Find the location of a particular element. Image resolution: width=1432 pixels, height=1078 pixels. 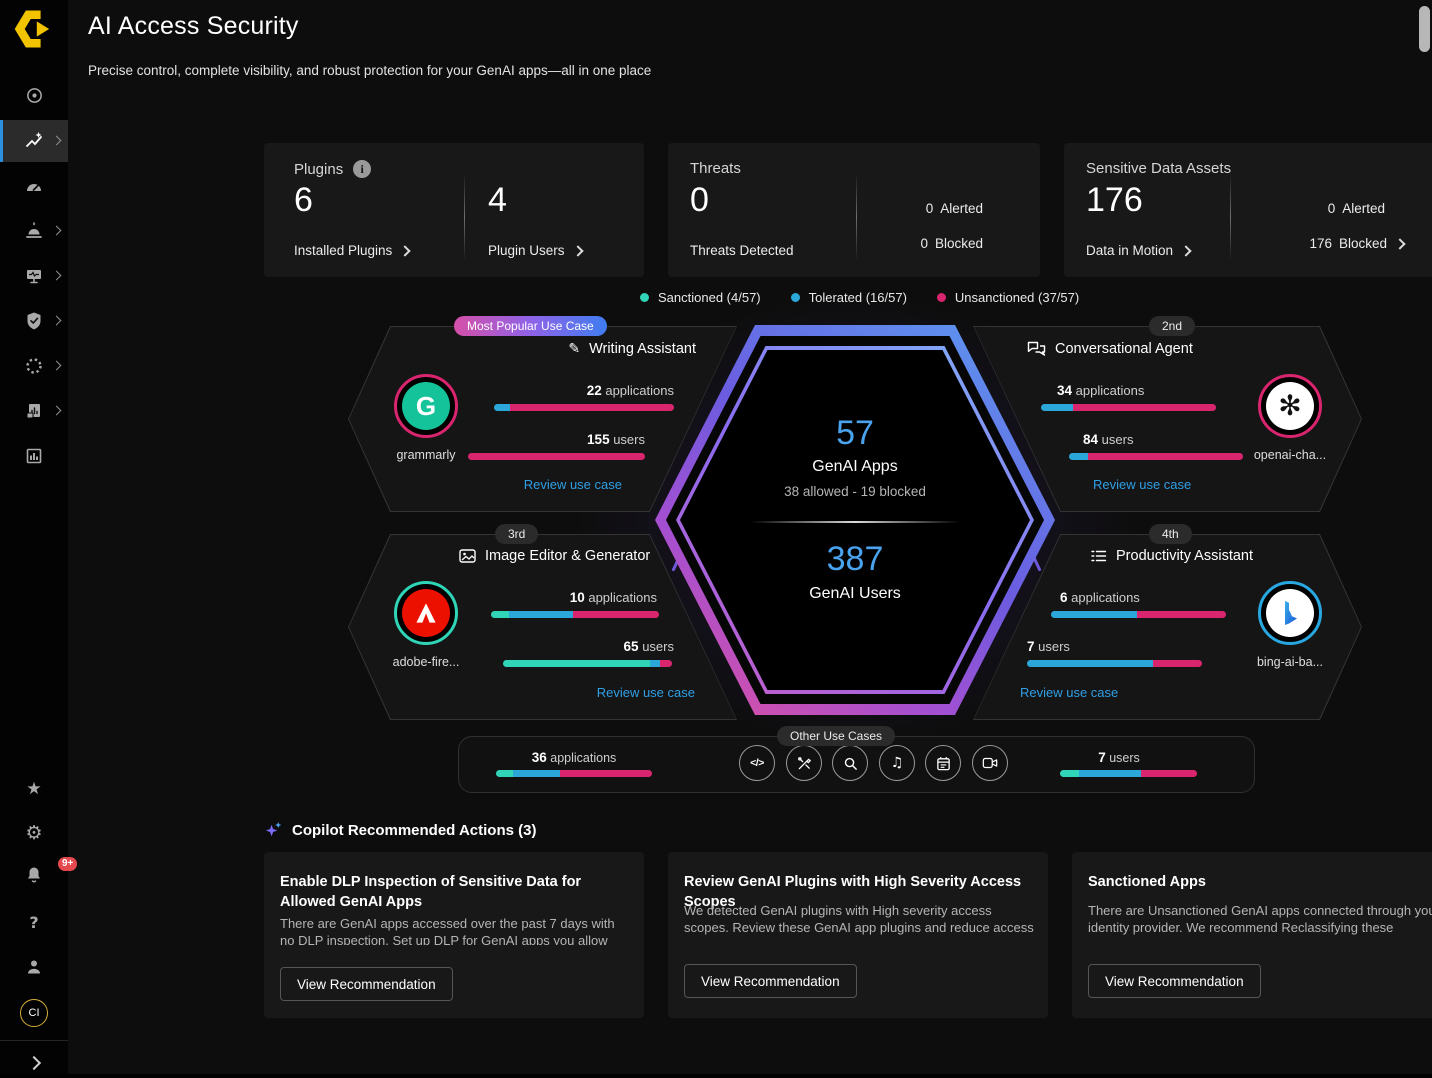

use-case-title-productivity: Productivity Assistant is located at coordinates (1172, 556).